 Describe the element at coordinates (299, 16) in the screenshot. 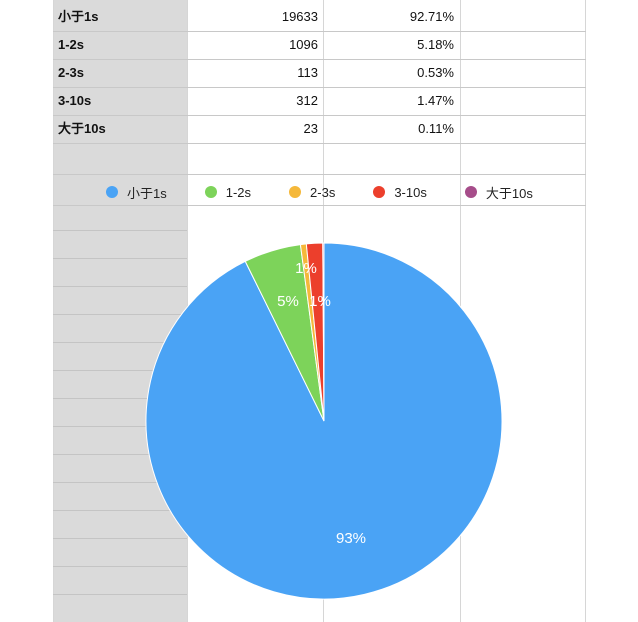

I see `row-count: 19633` at that location.